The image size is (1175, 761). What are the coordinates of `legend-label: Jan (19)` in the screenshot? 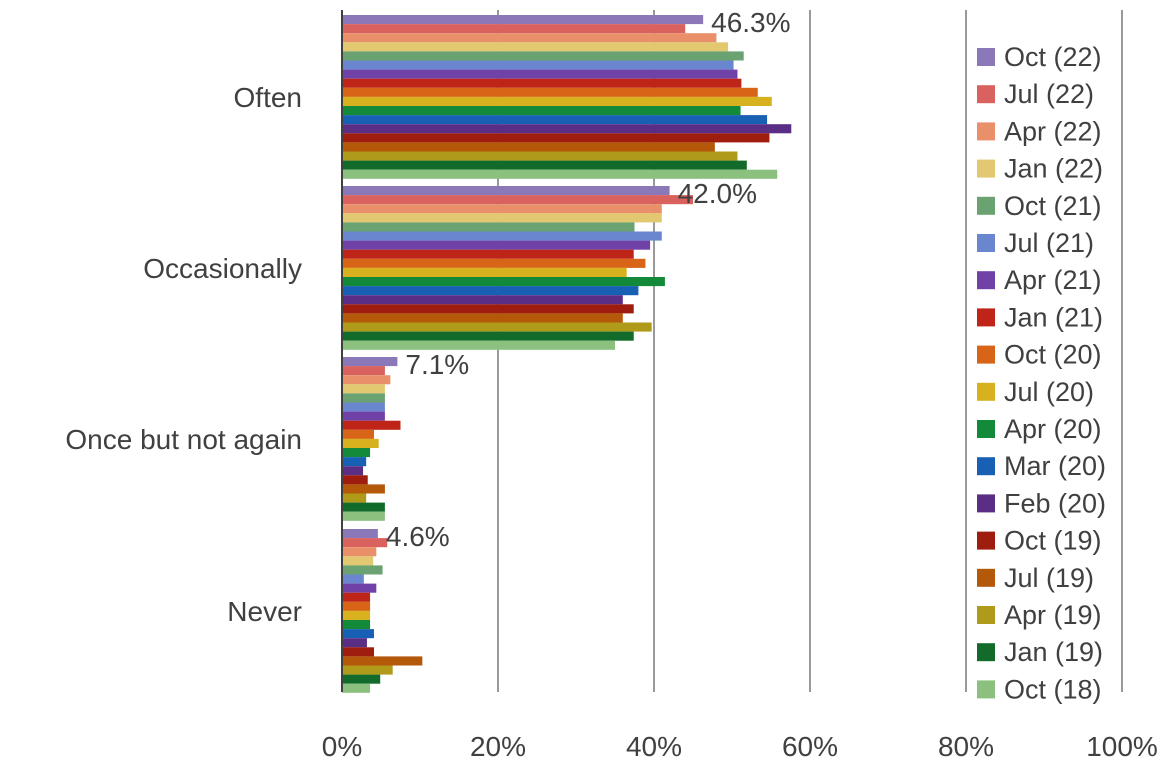 It's located at (1053, 652).